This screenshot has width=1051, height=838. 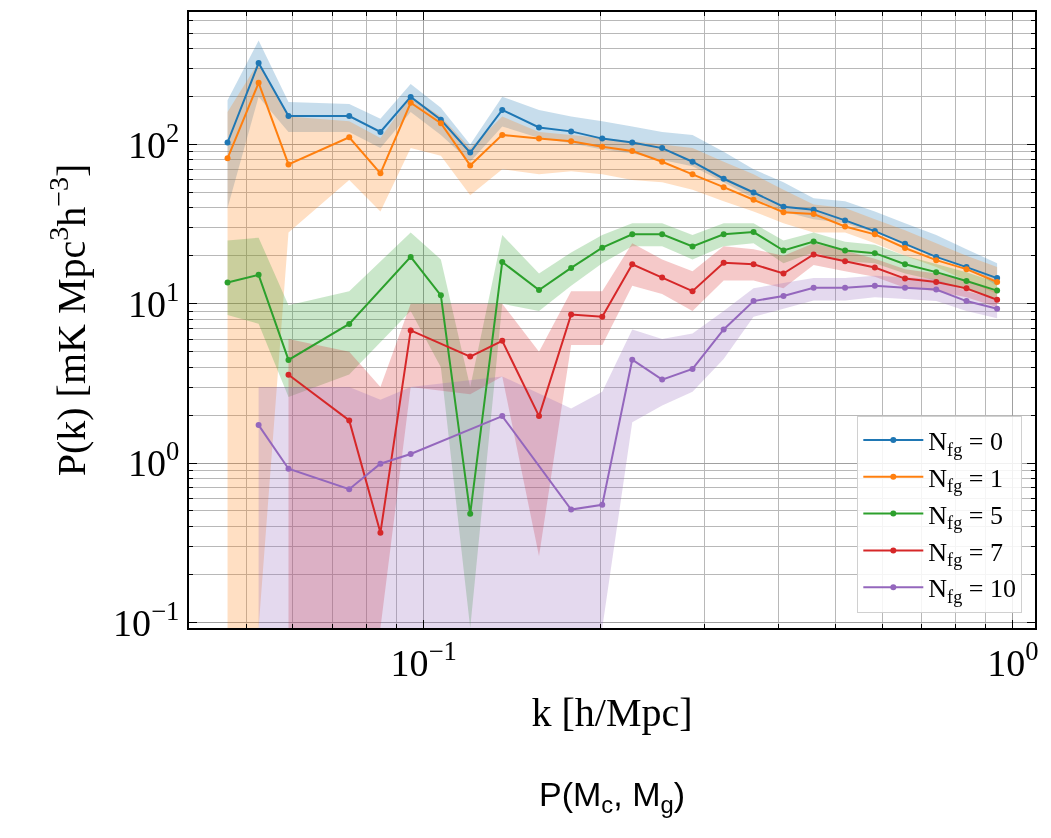 What do you see at coordinates (612, 797) in the screenshot?
I see `text: P(M$_{c}$, M$_{g}$)` at bounding box center [612, 797].